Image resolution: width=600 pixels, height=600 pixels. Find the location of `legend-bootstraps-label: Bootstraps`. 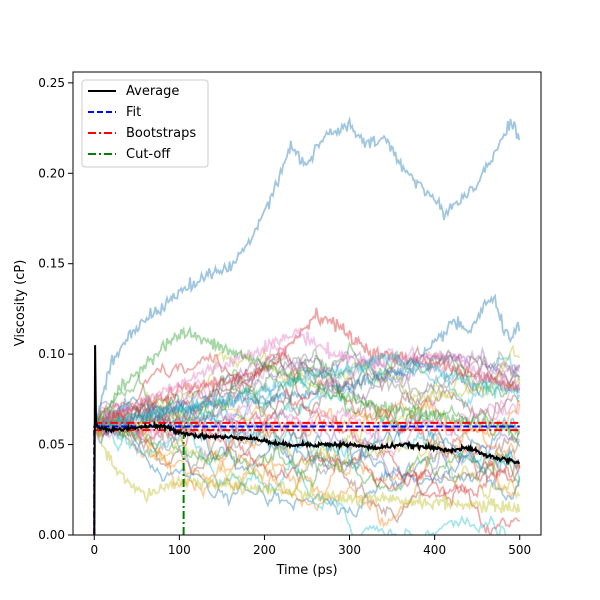

legend-bootstraps-label: Bootstraps is located at coordinates (161, 133).